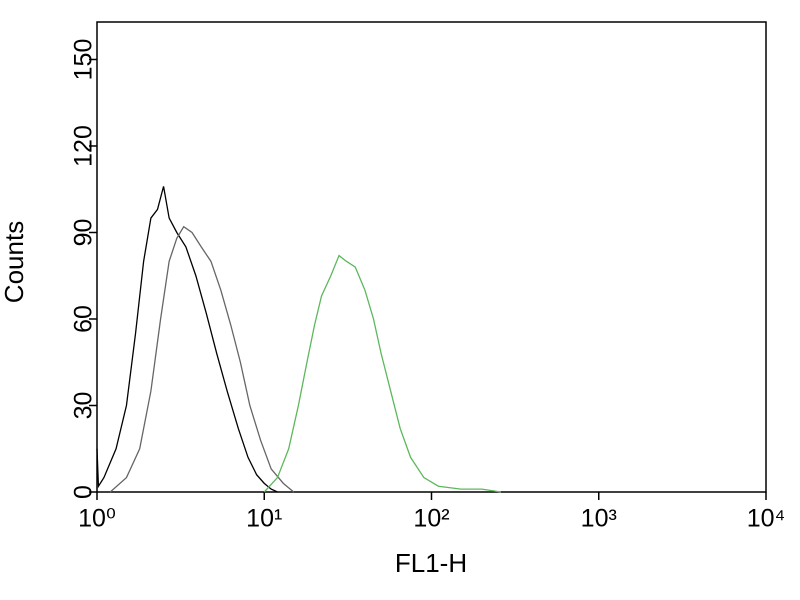  Describe the element at coordinates (431, 519) in the screenshot. I see `x-tick-label: 10²` at that location.